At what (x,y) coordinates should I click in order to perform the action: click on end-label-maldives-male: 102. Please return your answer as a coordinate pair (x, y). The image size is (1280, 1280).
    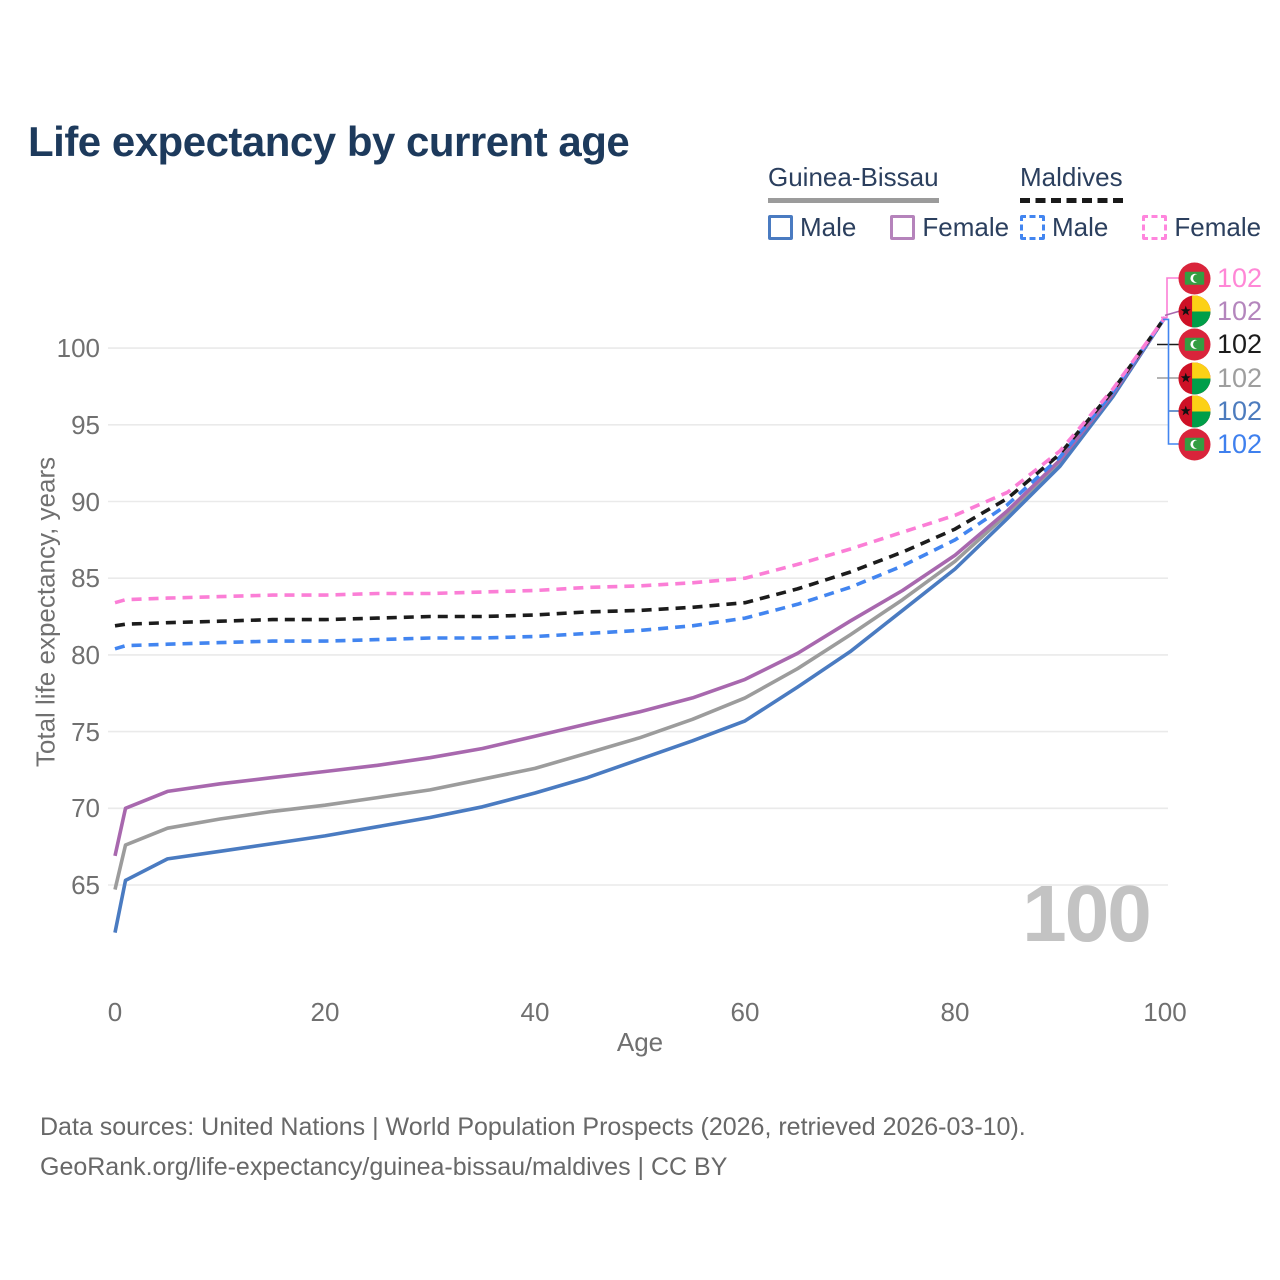
    Looking at the image, I should click on (1220, 444).